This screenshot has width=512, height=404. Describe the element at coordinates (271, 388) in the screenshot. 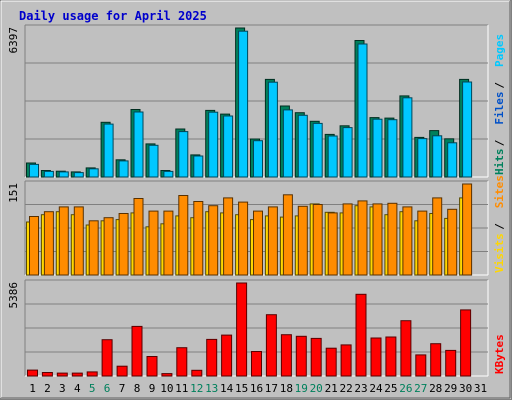

I see `x-tick-label: 17` at that location.